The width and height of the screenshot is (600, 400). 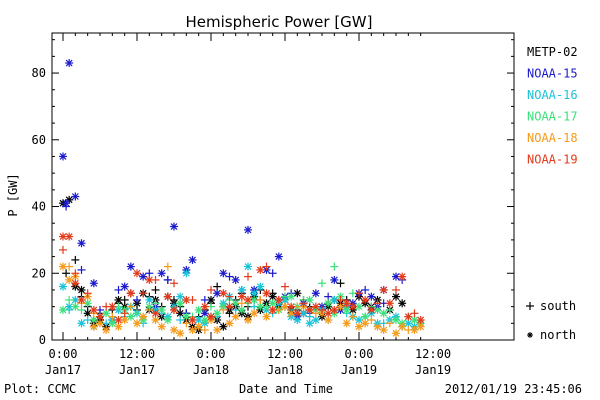 I want to click on legend-item: METP-02, so click(x=552, y=52).